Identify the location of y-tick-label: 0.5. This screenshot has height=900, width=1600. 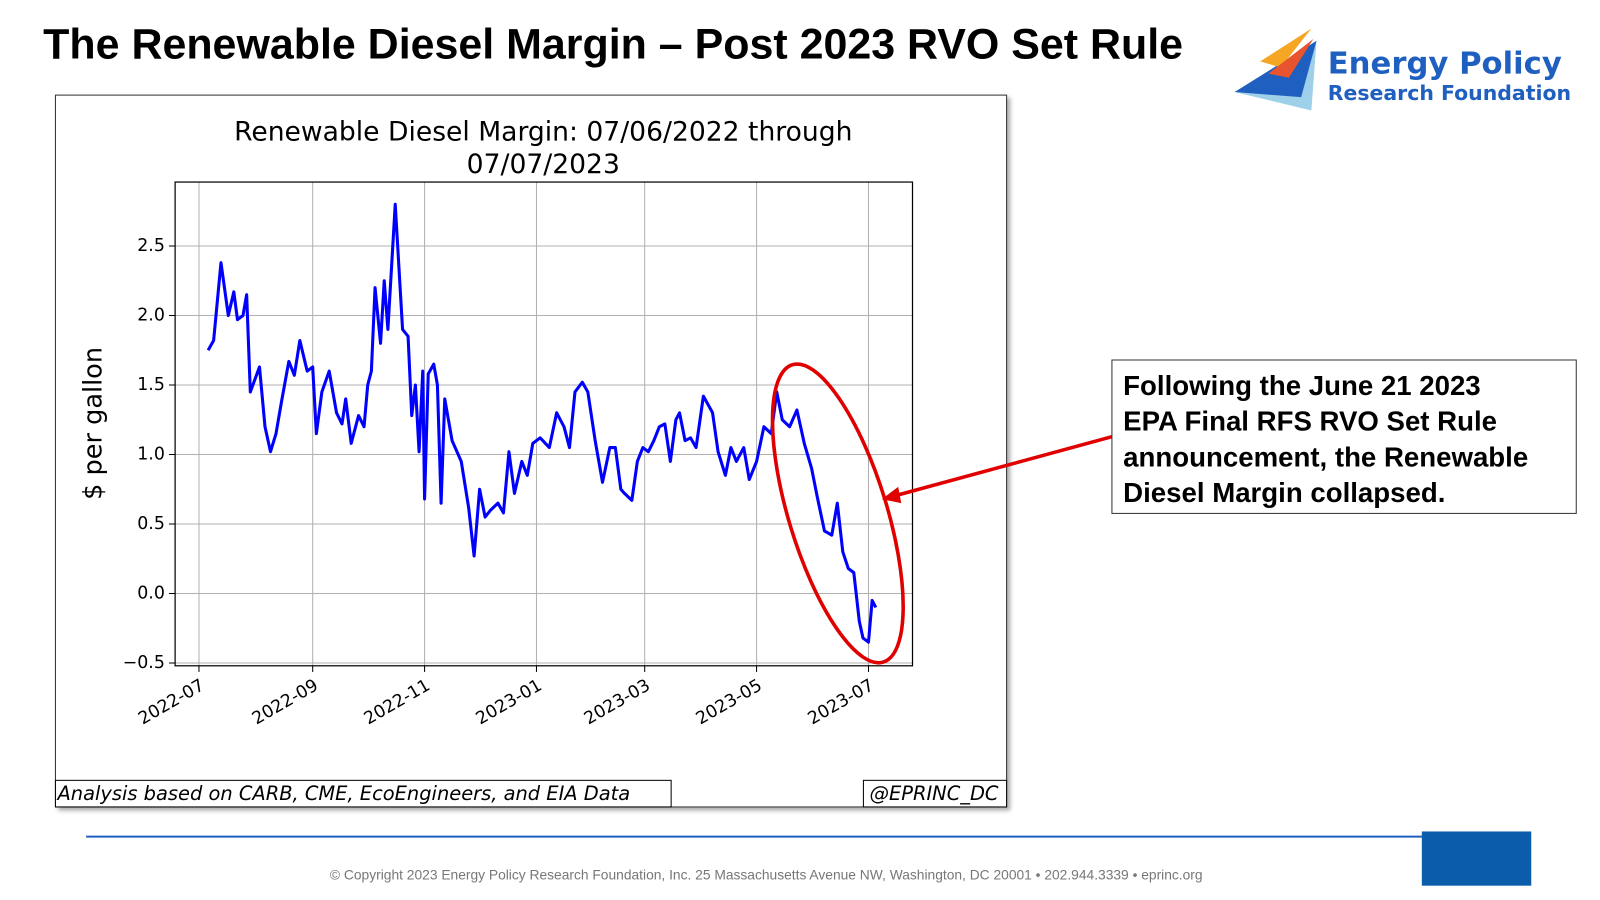
(151, 524).